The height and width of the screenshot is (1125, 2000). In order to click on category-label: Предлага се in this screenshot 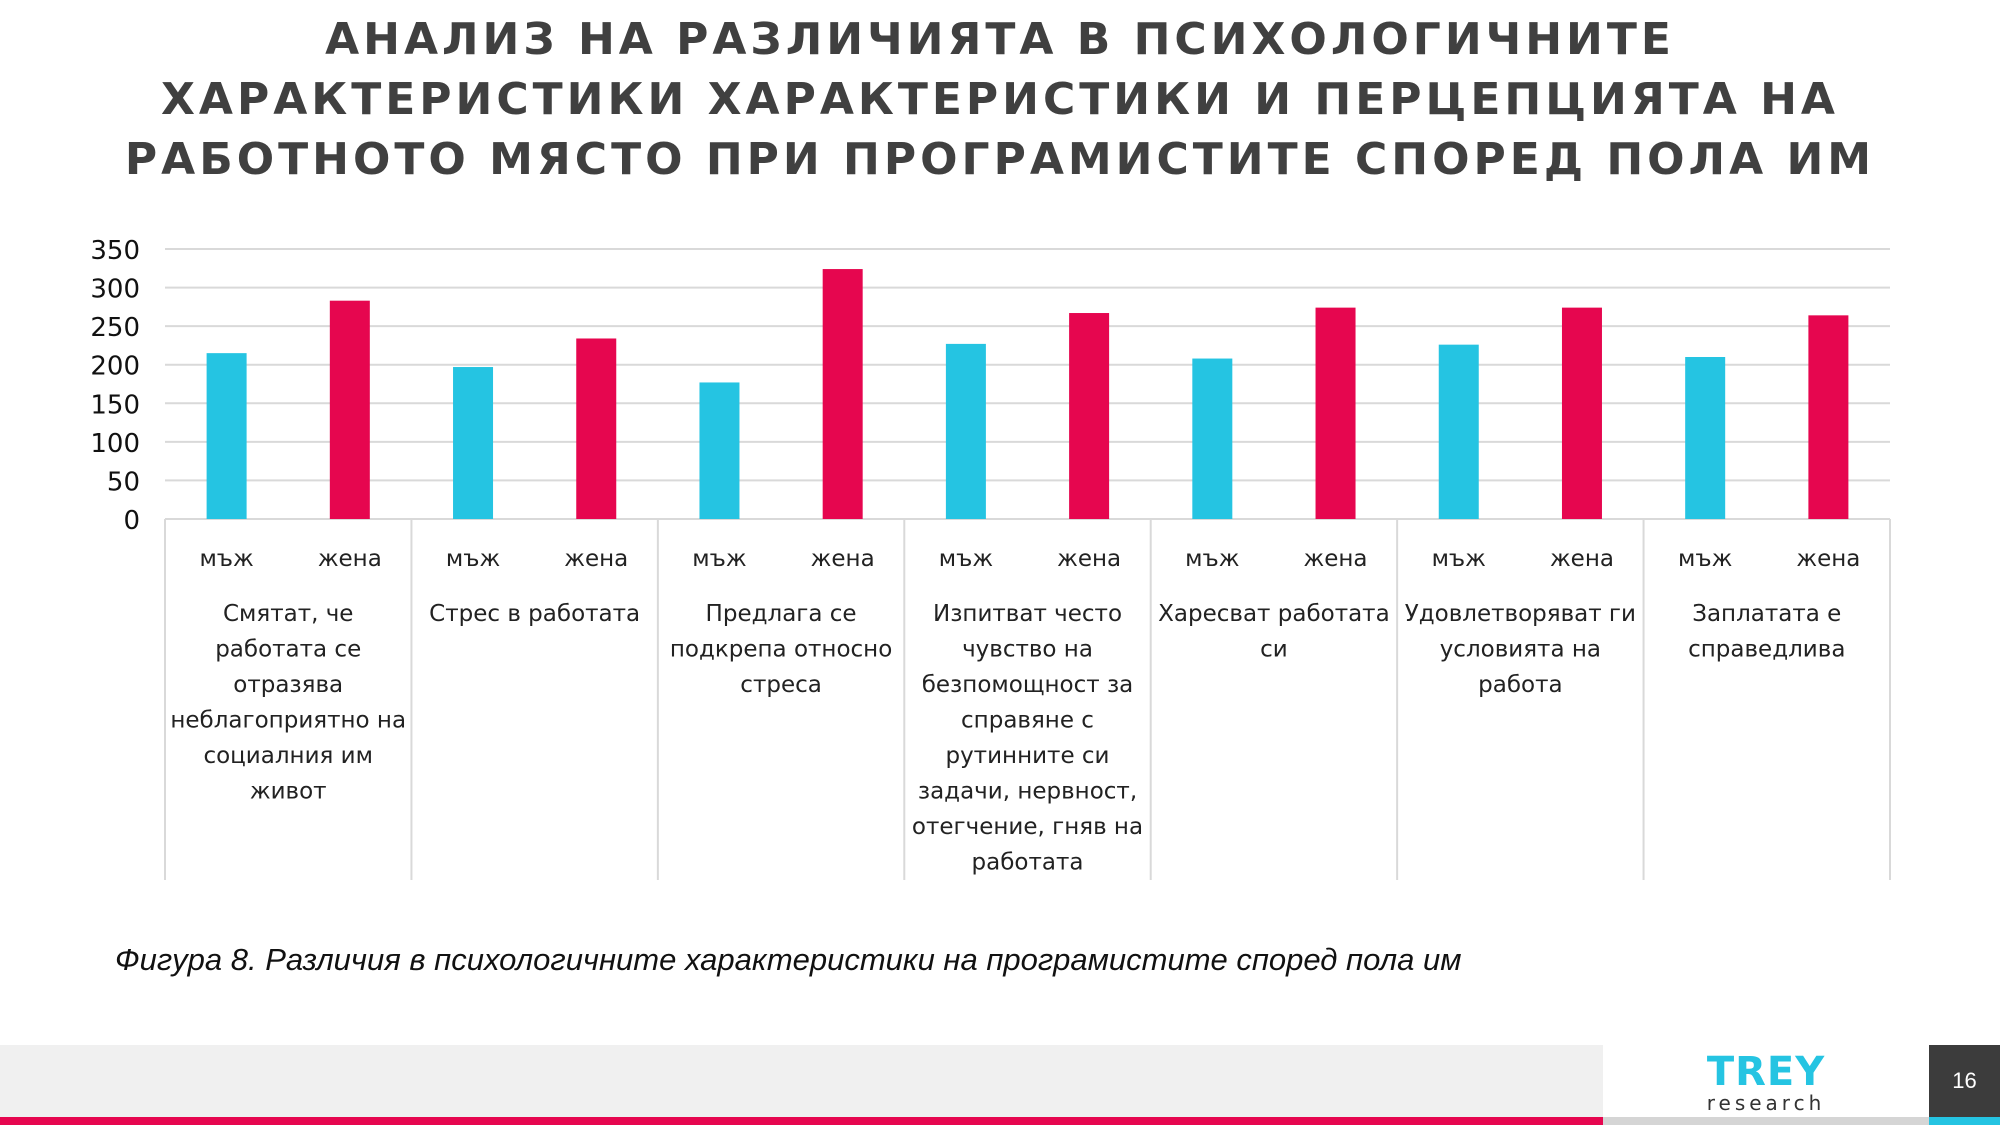, I will do `click(781, 614)`.